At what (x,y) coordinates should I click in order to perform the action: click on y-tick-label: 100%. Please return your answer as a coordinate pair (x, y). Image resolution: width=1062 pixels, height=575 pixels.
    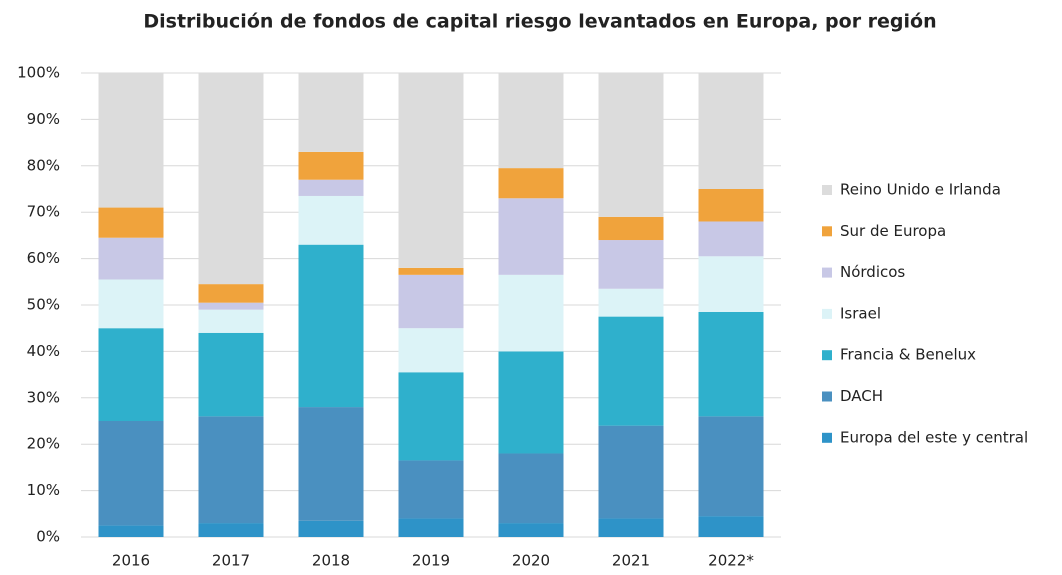
    Looking at the image, I should click on (38, 73).